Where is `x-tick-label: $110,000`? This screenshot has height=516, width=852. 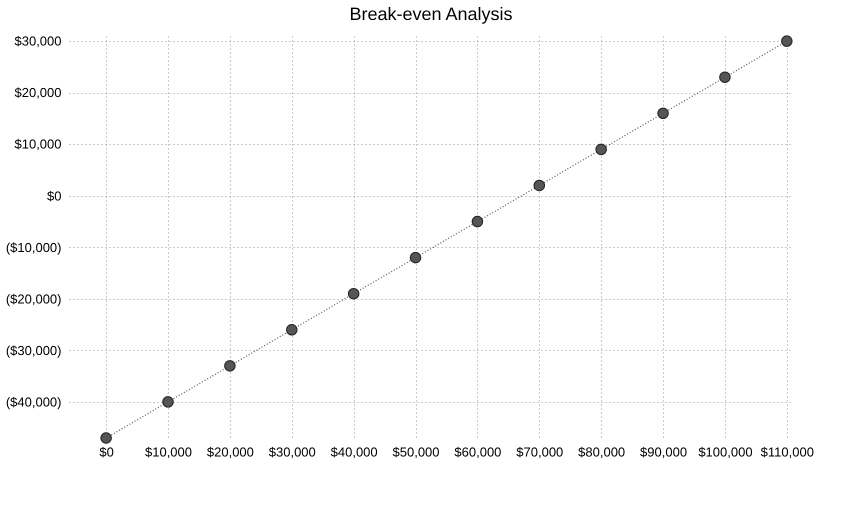 x-tick-label: $110,000 is located at coordinates (787, 452).